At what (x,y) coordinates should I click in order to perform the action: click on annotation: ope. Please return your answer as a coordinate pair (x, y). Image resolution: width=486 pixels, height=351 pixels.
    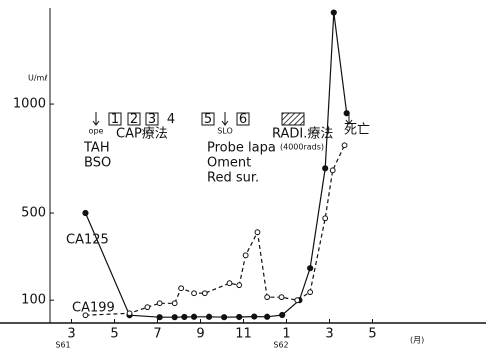
    Looking at the image, I should click on (96, 131).